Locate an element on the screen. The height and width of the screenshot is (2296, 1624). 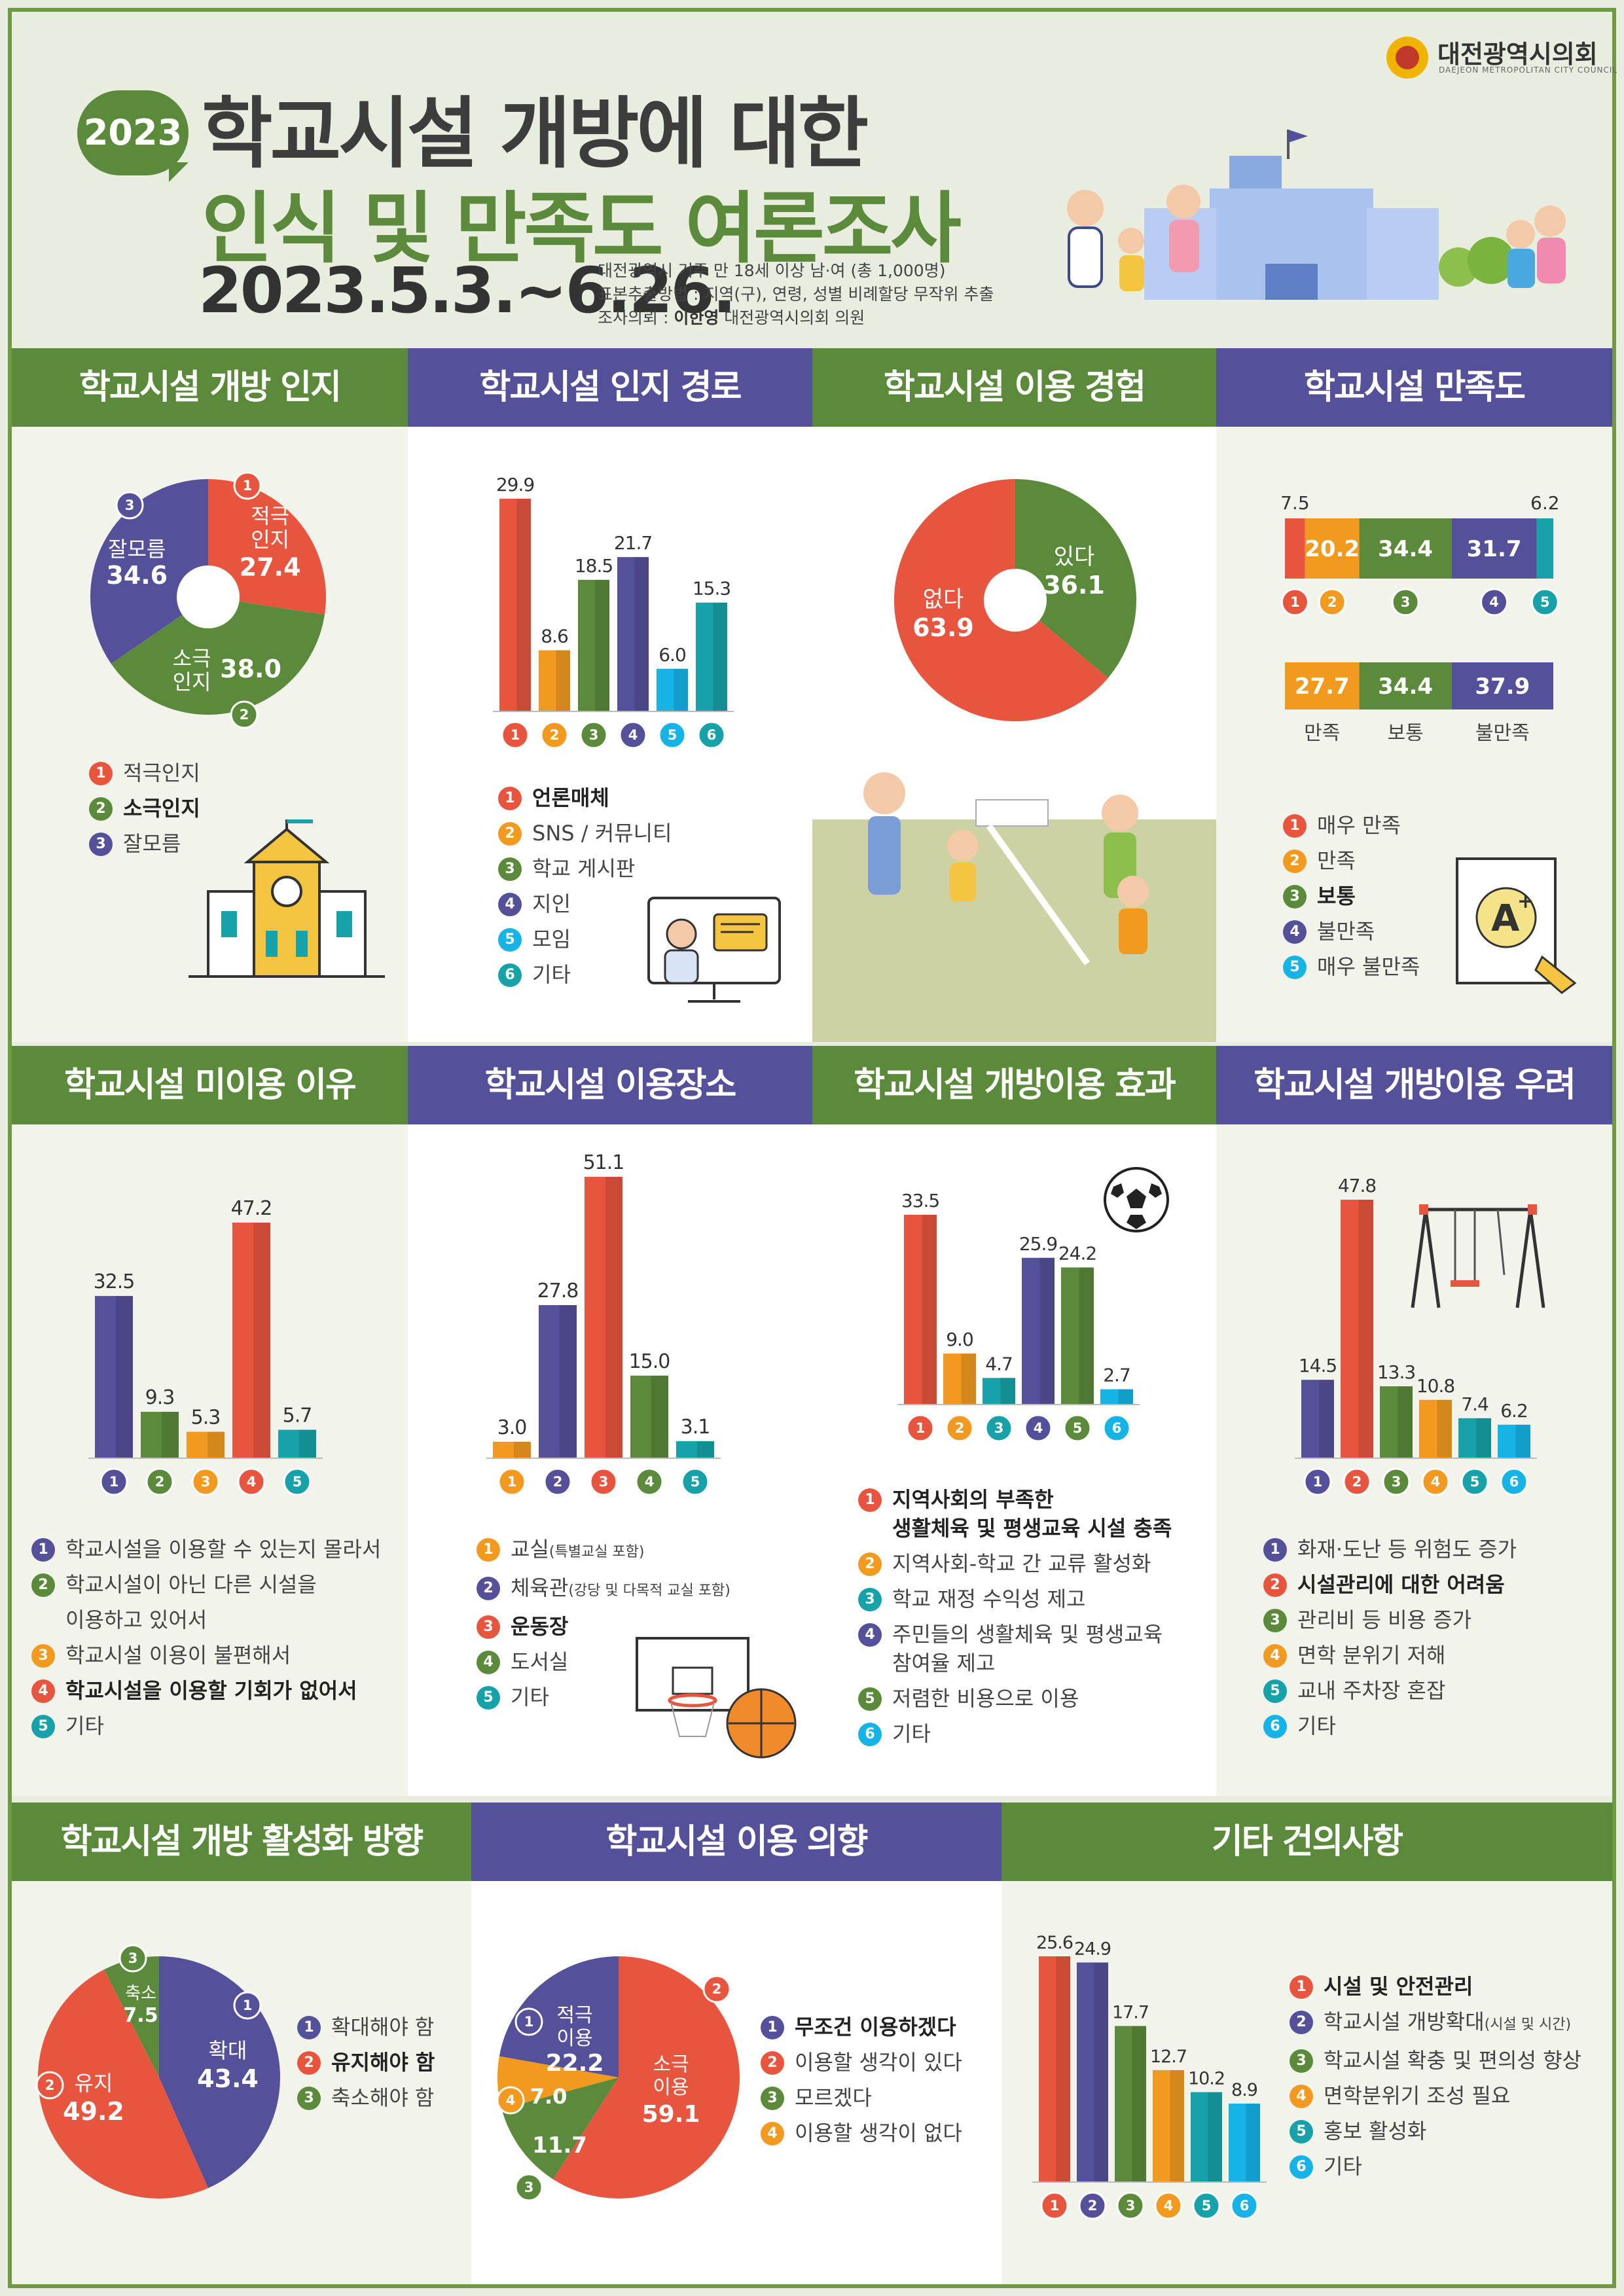
pie-value: 22.2 is located at coordinates (575, 2063).